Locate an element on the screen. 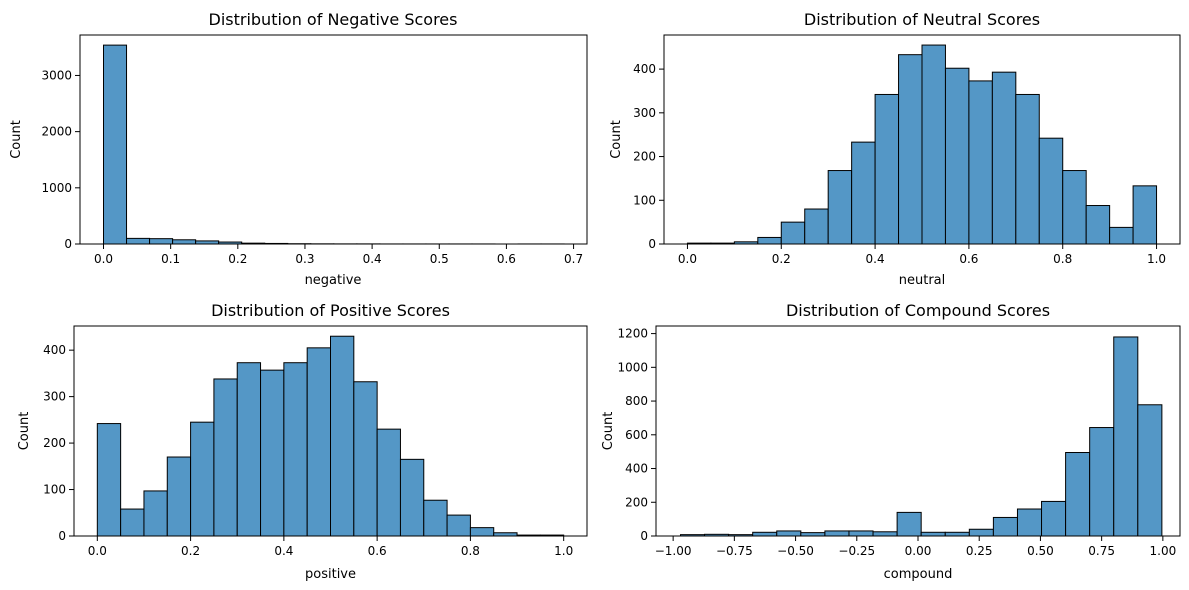 This screenshot has width=1189, height=590. y-tick-label: 3000 is located at coordinates (56, 75).